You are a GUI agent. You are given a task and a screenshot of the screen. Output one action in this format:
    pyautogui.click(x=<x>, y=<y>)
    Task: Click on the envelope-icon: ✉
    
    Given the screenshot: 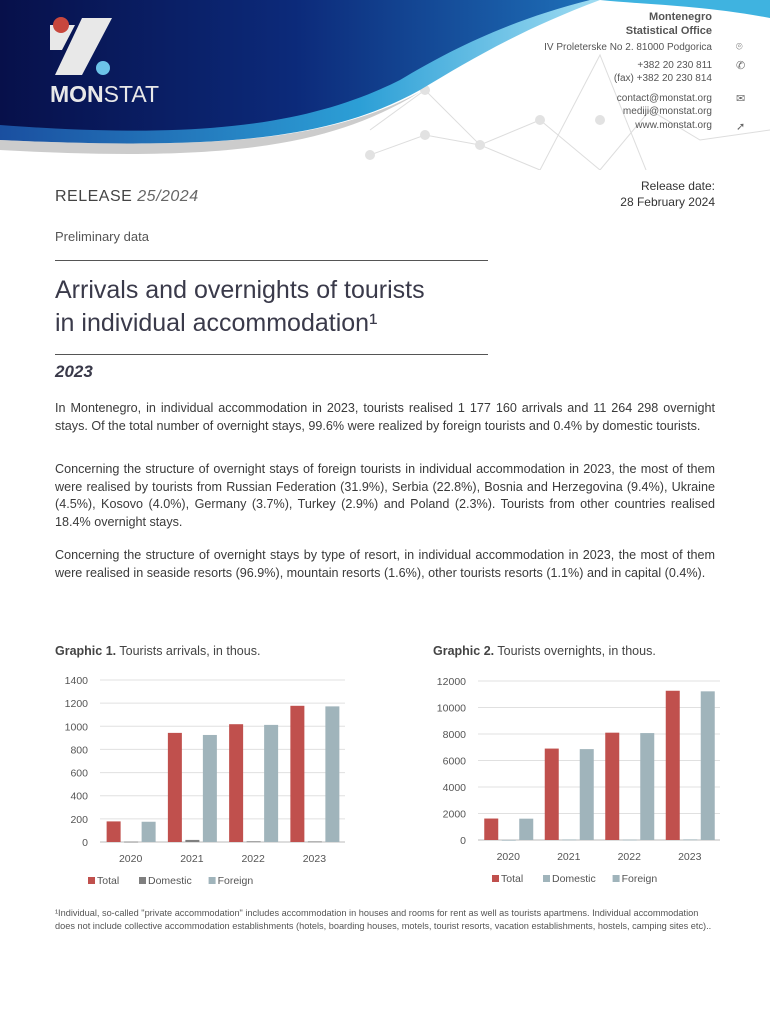 What is the action you would take?
    pyautogui.click(x=741, y=99)
    